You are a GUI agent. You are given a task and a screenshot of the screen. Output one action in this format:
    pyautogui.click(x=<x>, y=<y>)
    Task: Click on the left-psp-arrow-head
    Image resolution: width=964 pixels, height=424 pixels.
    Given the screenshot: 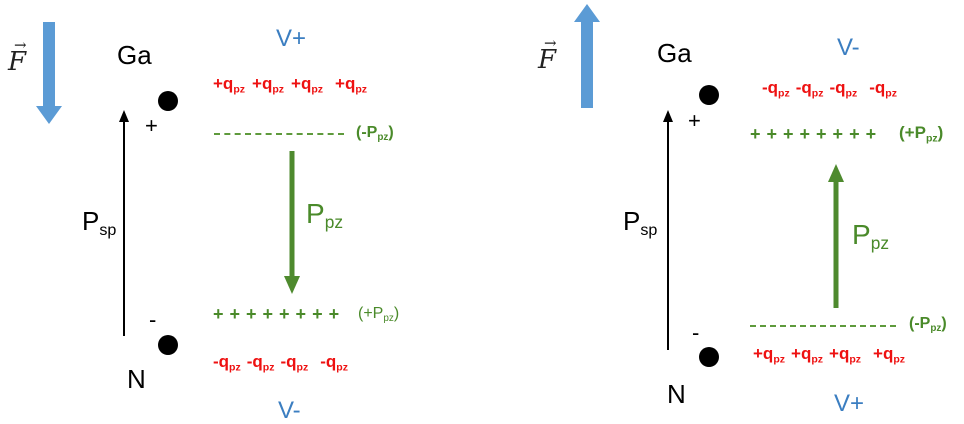 What is the action you would take?
    pyautogui.click(x=124, y=116)
    